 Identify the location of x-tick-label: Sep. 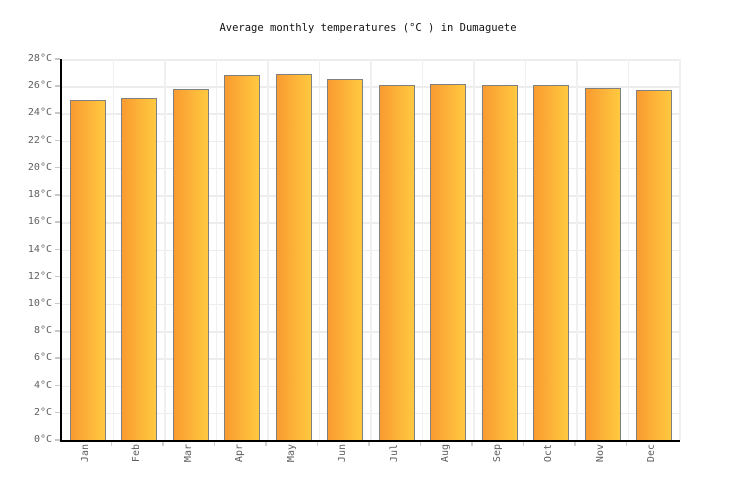
(497, 453).